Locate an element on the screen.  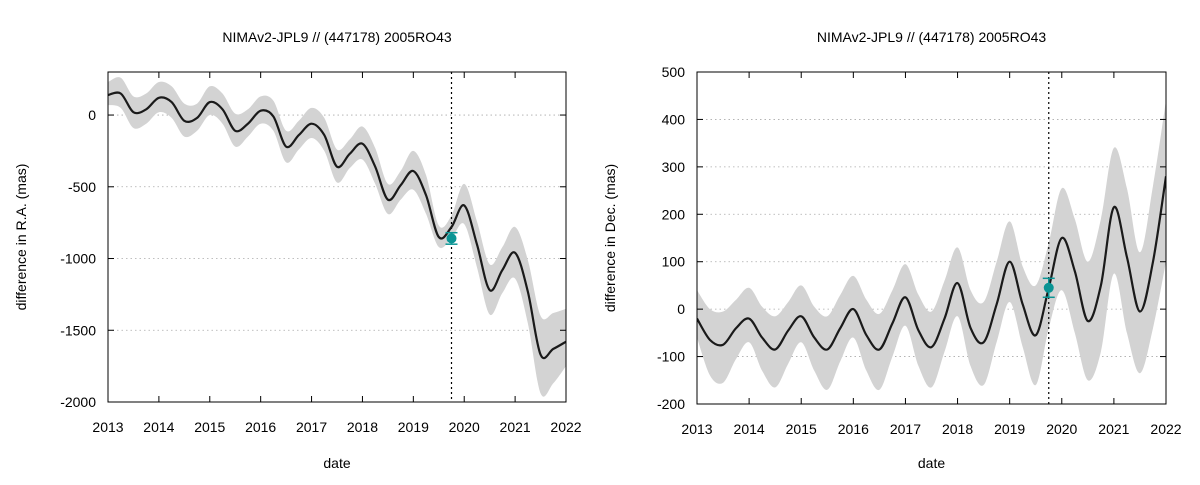
y-tick-label: -200 is located at coordinates (671, 404).